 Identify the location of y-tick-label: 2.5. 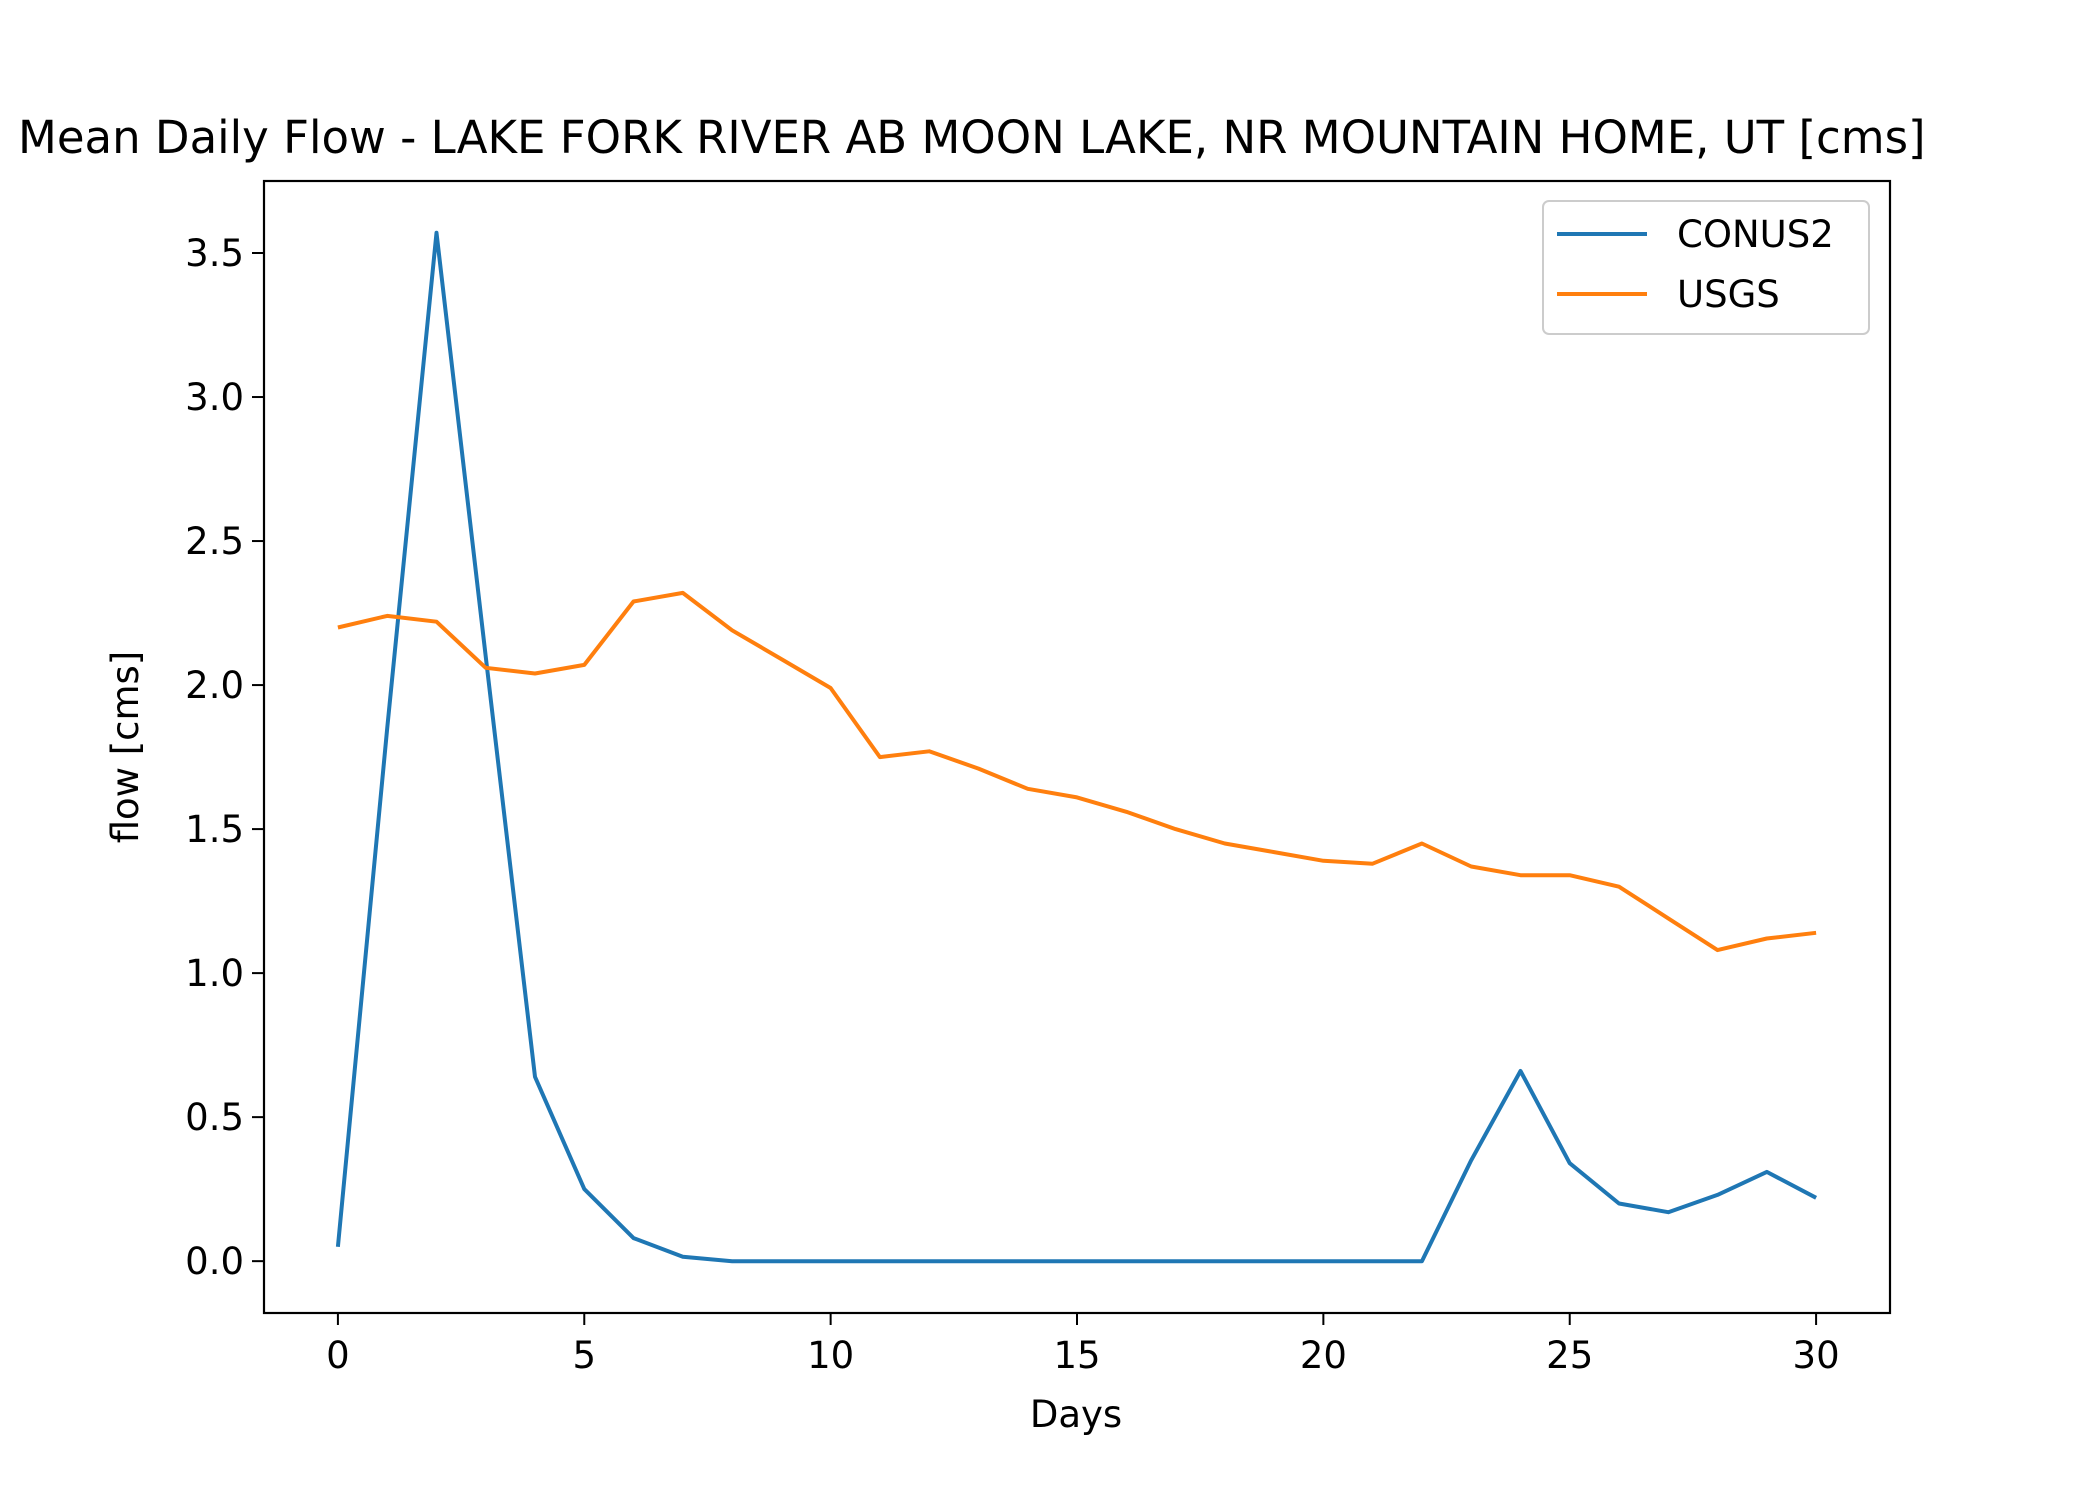
(214, 541).